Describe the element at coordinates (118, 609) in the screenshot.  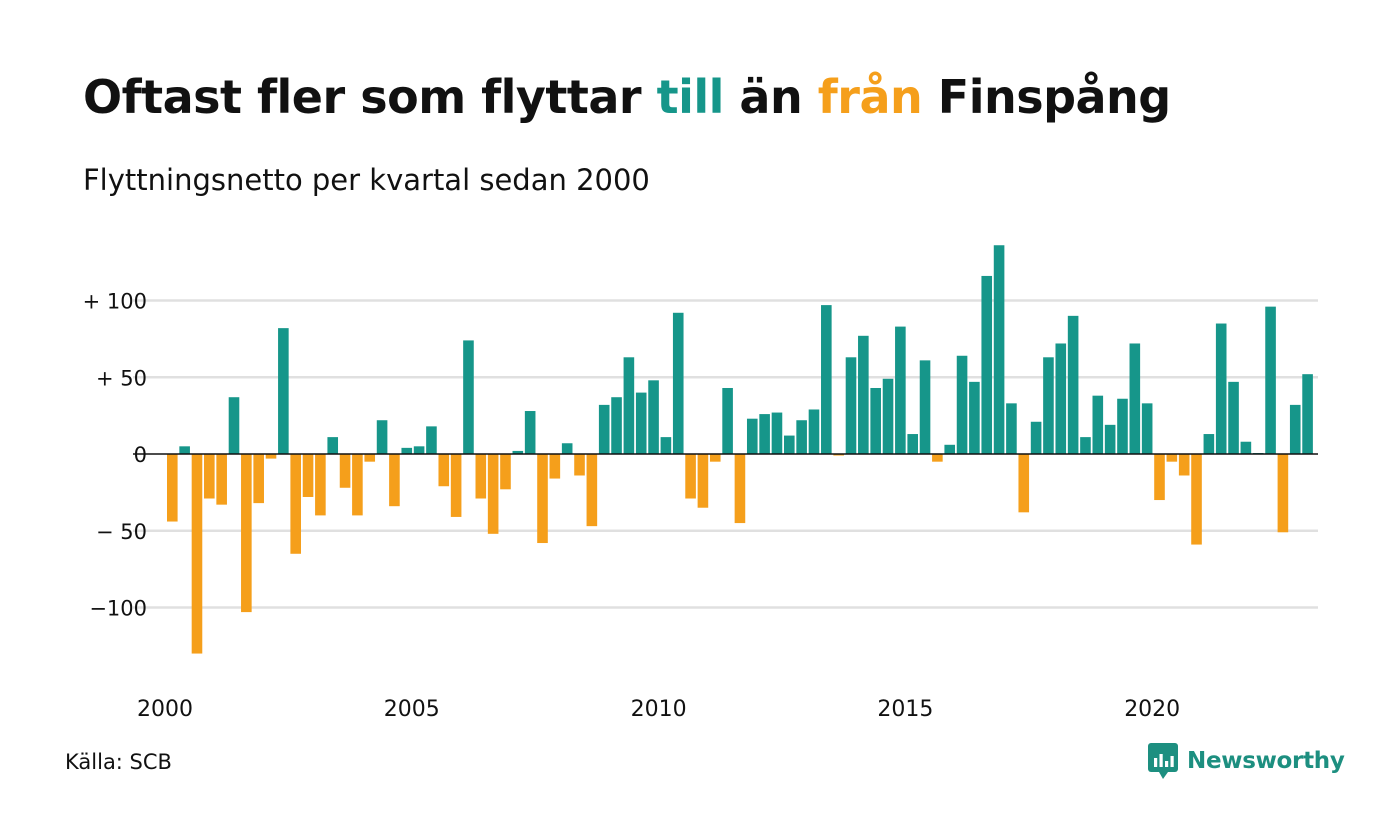
I see `y-tick-label: −100` at that location.